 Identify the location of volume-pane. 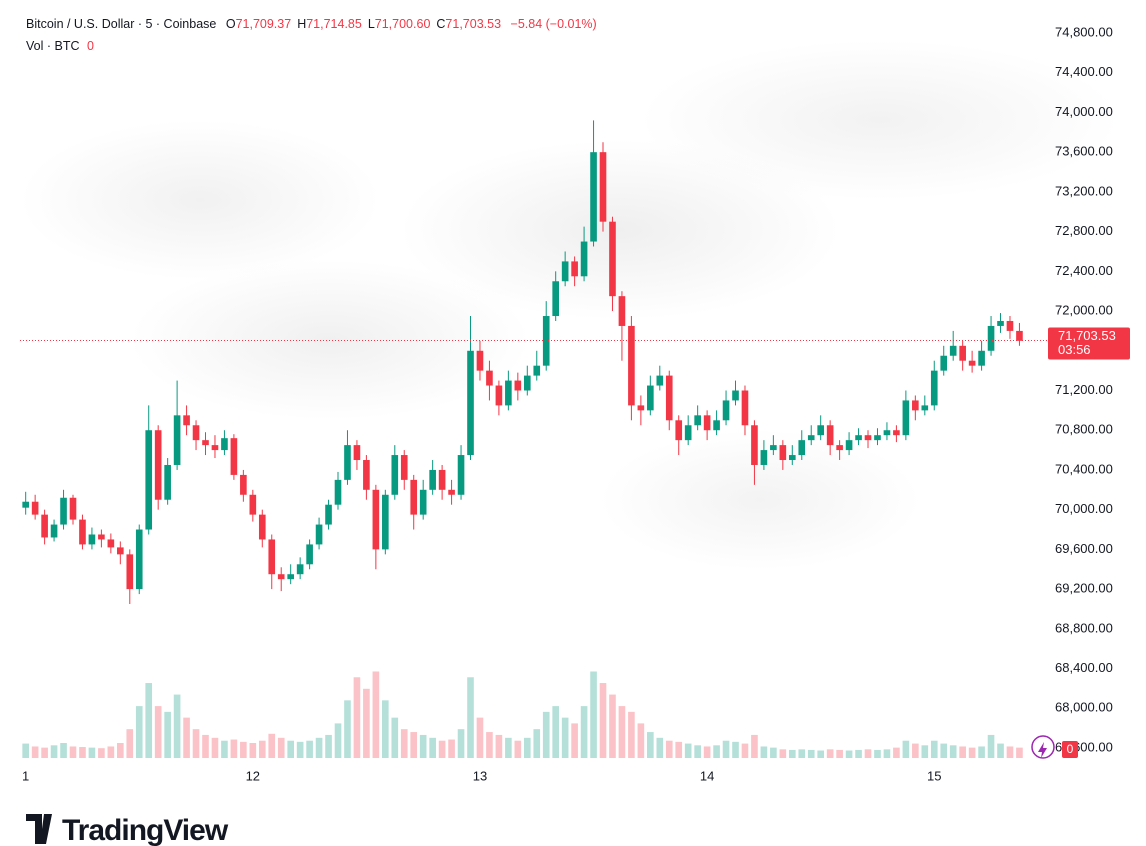
(522, 714).